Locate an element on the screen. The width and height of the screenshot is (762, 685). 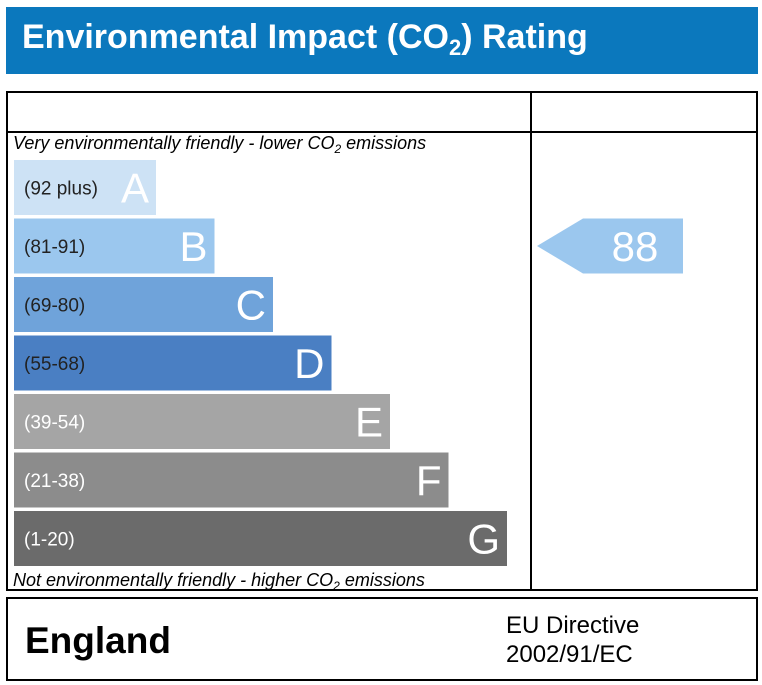
band-bar-b is located at coordinates (114, 246).